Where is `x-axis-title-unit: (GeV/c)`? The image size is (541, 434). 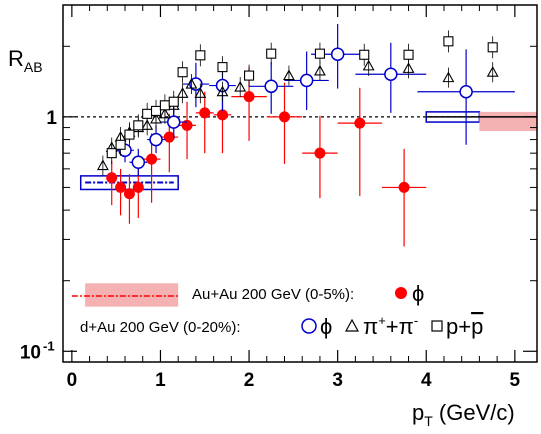
x-axis-title-unit: (GeV/c) is located at coordinates (474, 412).